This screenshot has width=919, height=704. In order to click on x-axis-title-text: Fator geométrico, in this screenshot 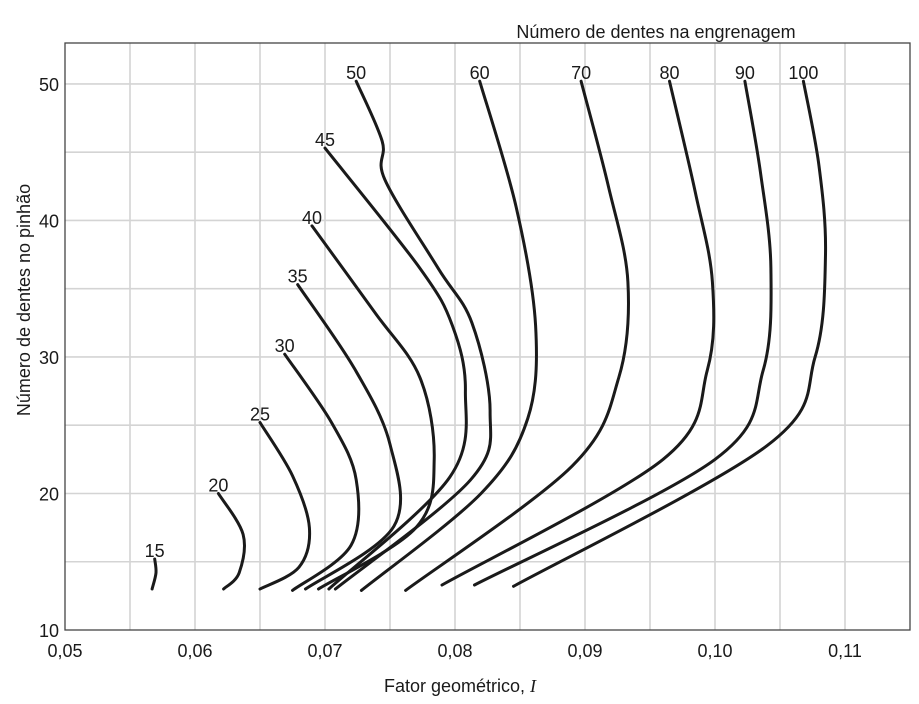, I will do `click(454, 686)`.